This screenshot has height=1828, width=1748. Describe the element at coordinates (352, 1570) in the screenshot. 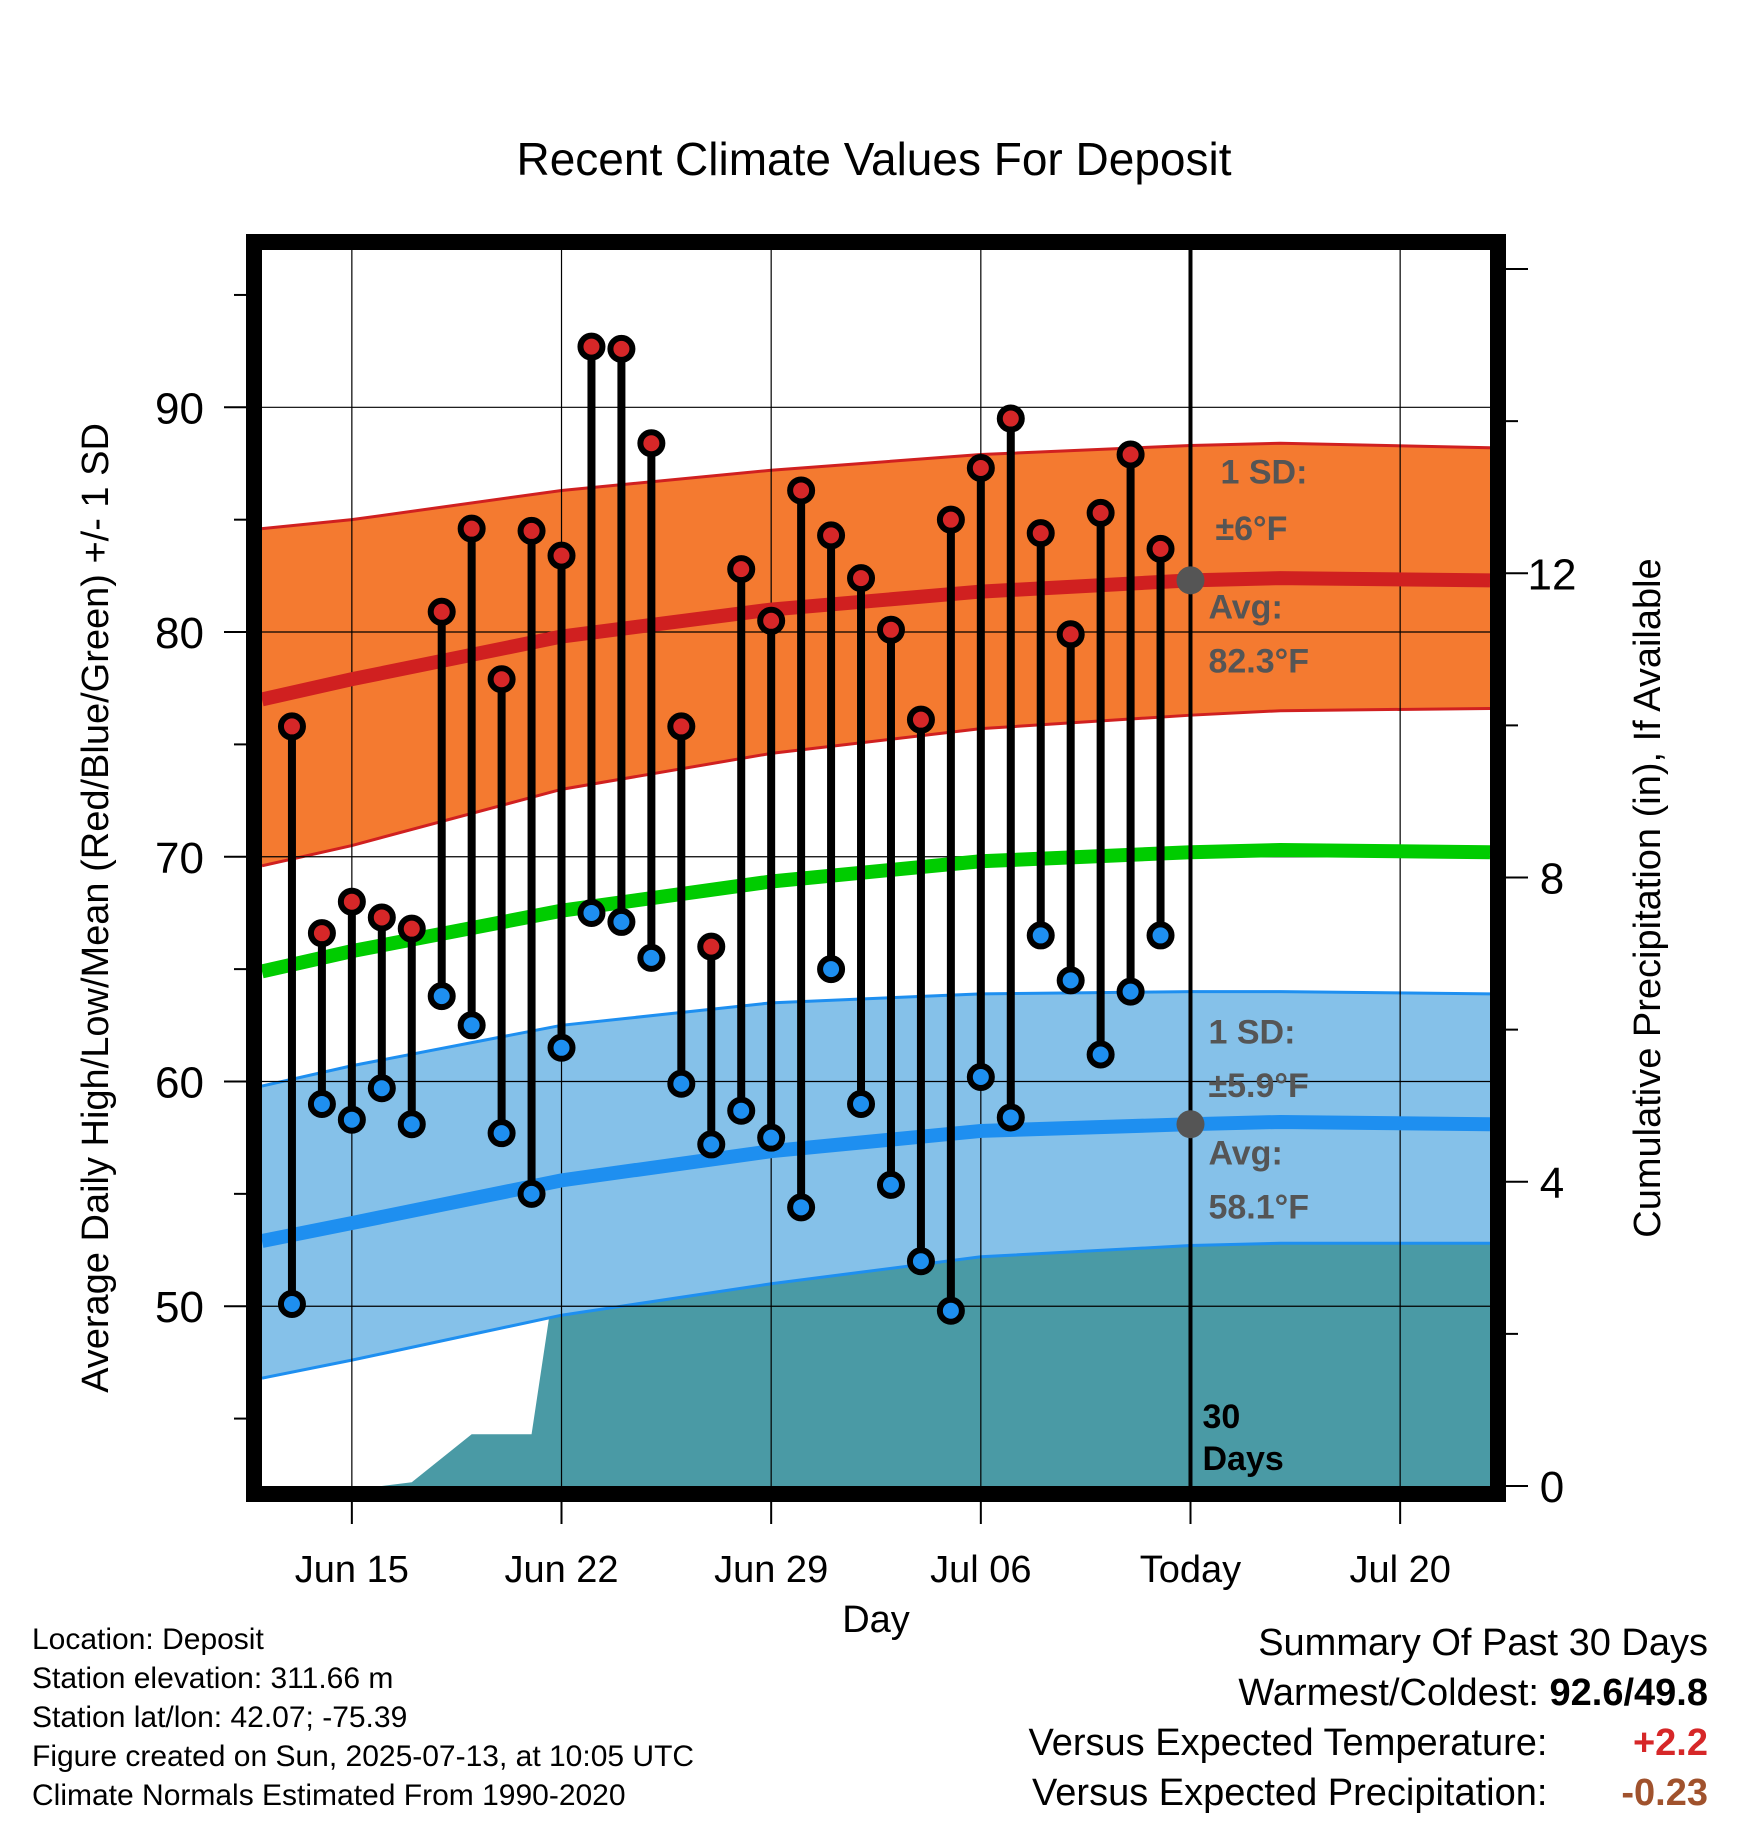

I see `x-tick-label-0: Jun 15` at that location.